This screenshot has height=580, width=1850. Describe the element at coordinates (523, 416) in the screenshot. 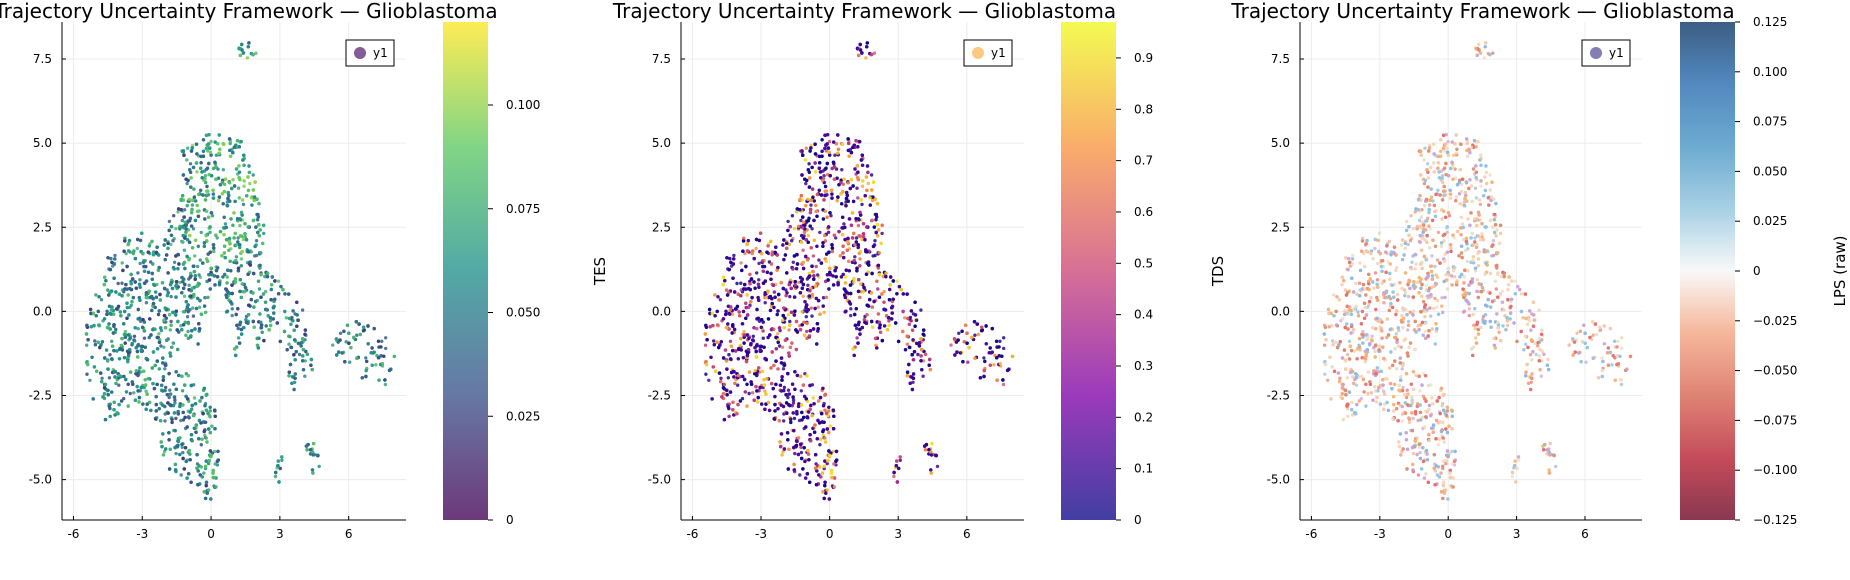

I see `colorbar-tick-label: 0.025` at that location.